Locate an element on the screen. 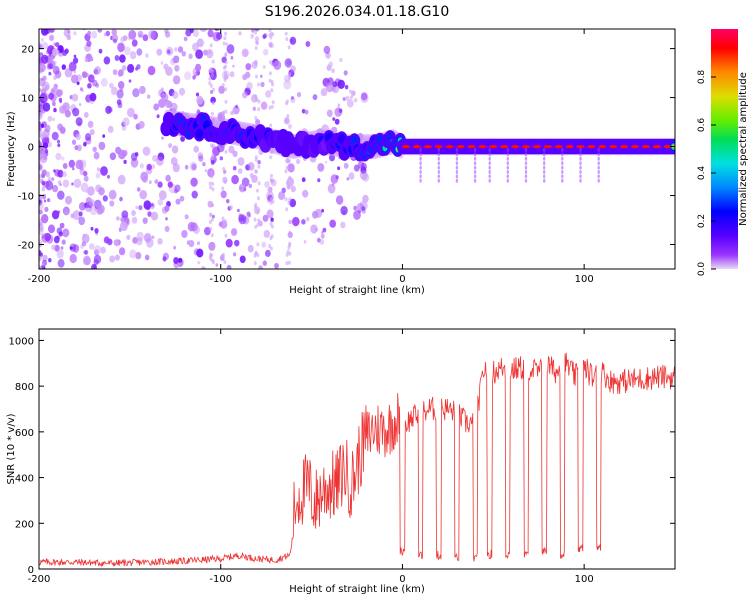  ridge-blob is located at coordinates (199, 133).